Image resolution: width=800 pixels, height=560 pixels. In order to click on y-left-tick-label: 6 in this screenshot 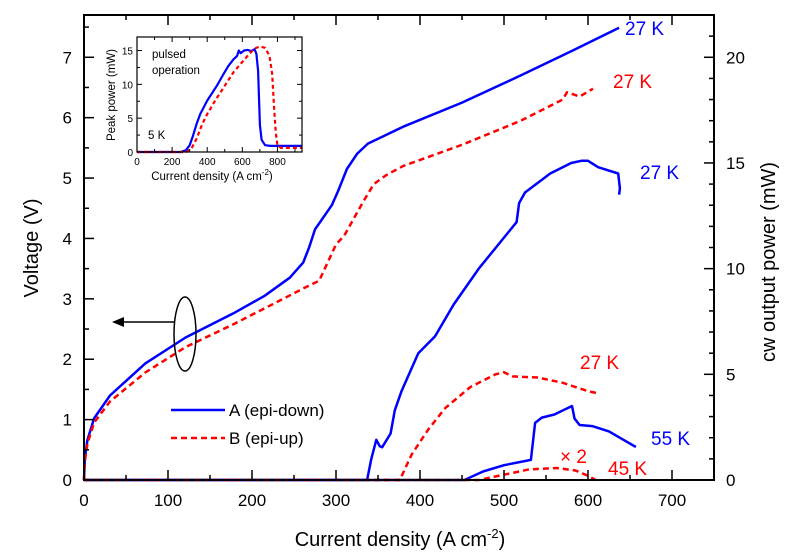, I will do `click(67, 118)`.